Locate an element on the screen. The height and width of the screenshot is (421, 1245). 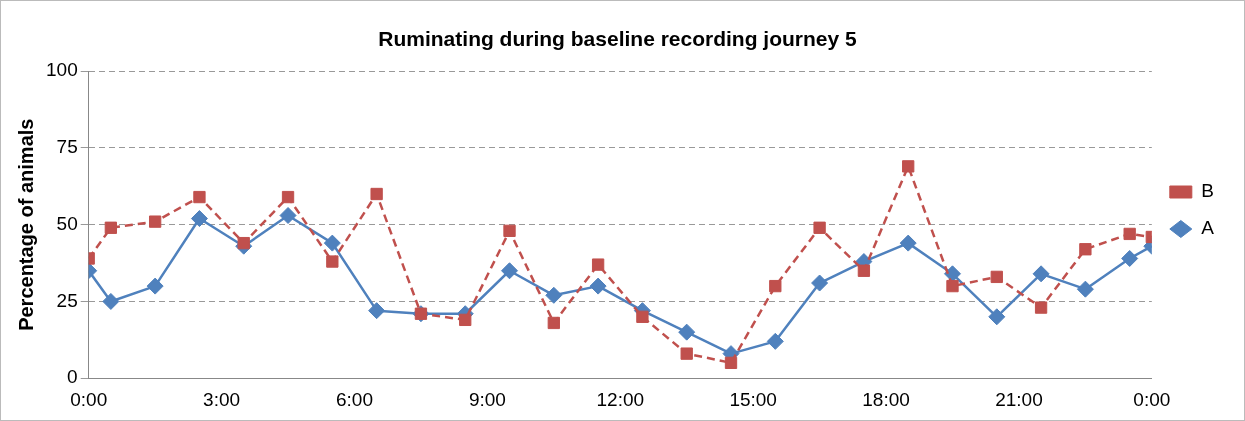
x-tick-label: 18:00 is located at coordinates (886, 399).